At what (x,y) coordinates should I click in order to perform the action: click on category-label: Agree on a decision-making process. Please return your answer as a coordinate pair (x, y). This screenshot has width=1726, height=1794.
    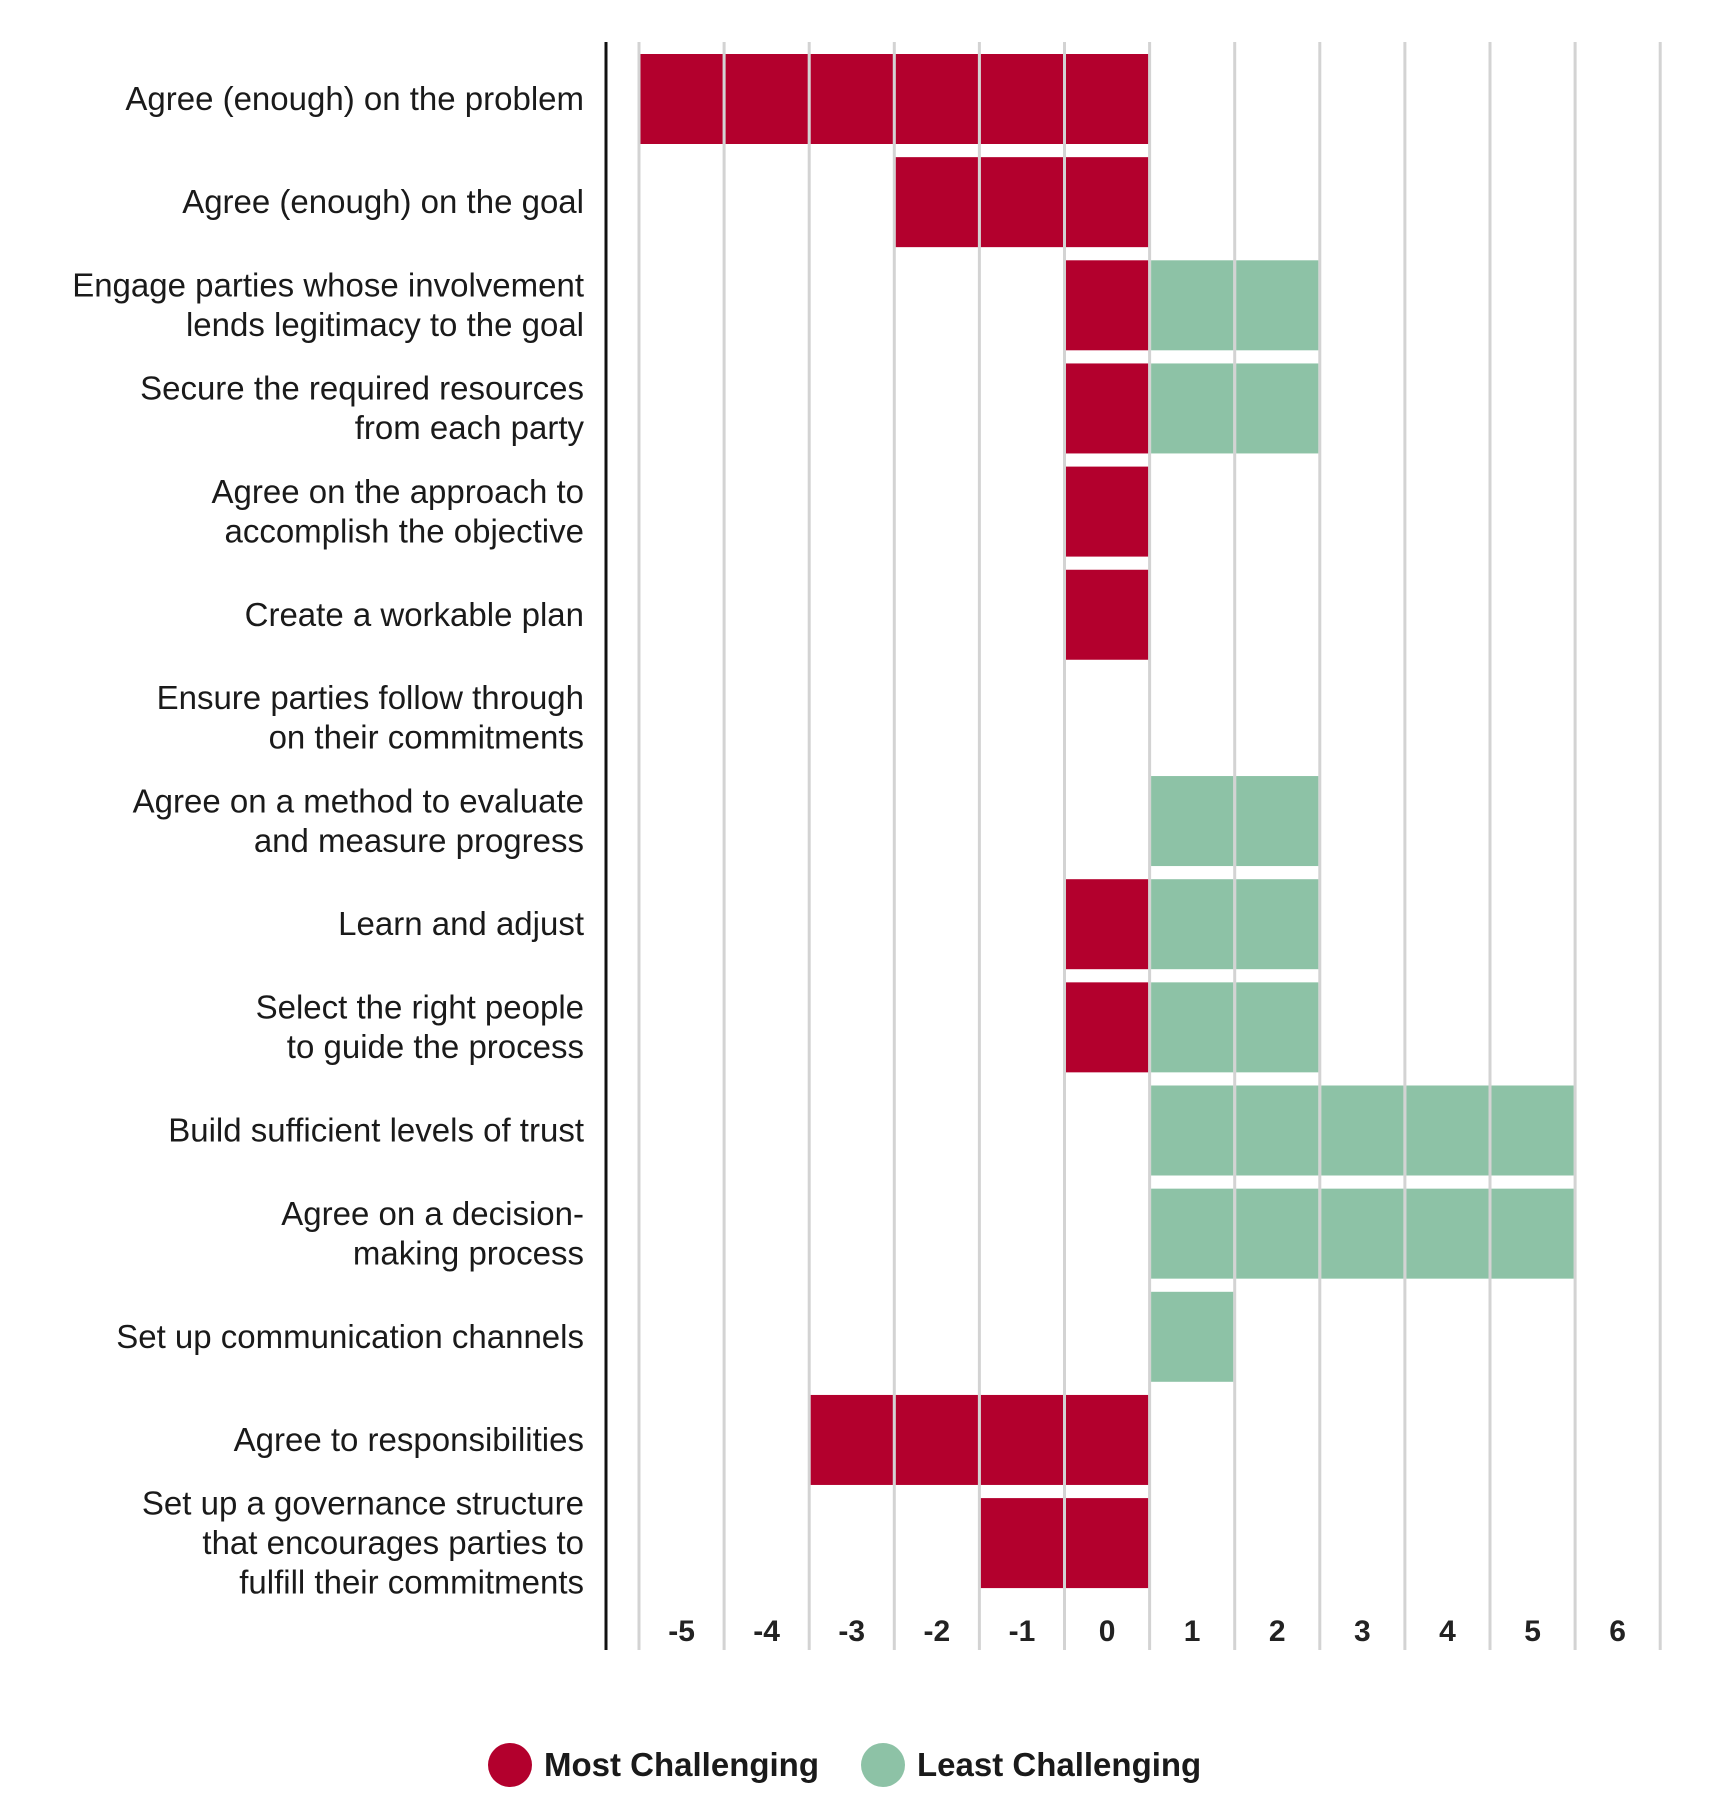
    Looking at the image, I should click on (432, 1233).